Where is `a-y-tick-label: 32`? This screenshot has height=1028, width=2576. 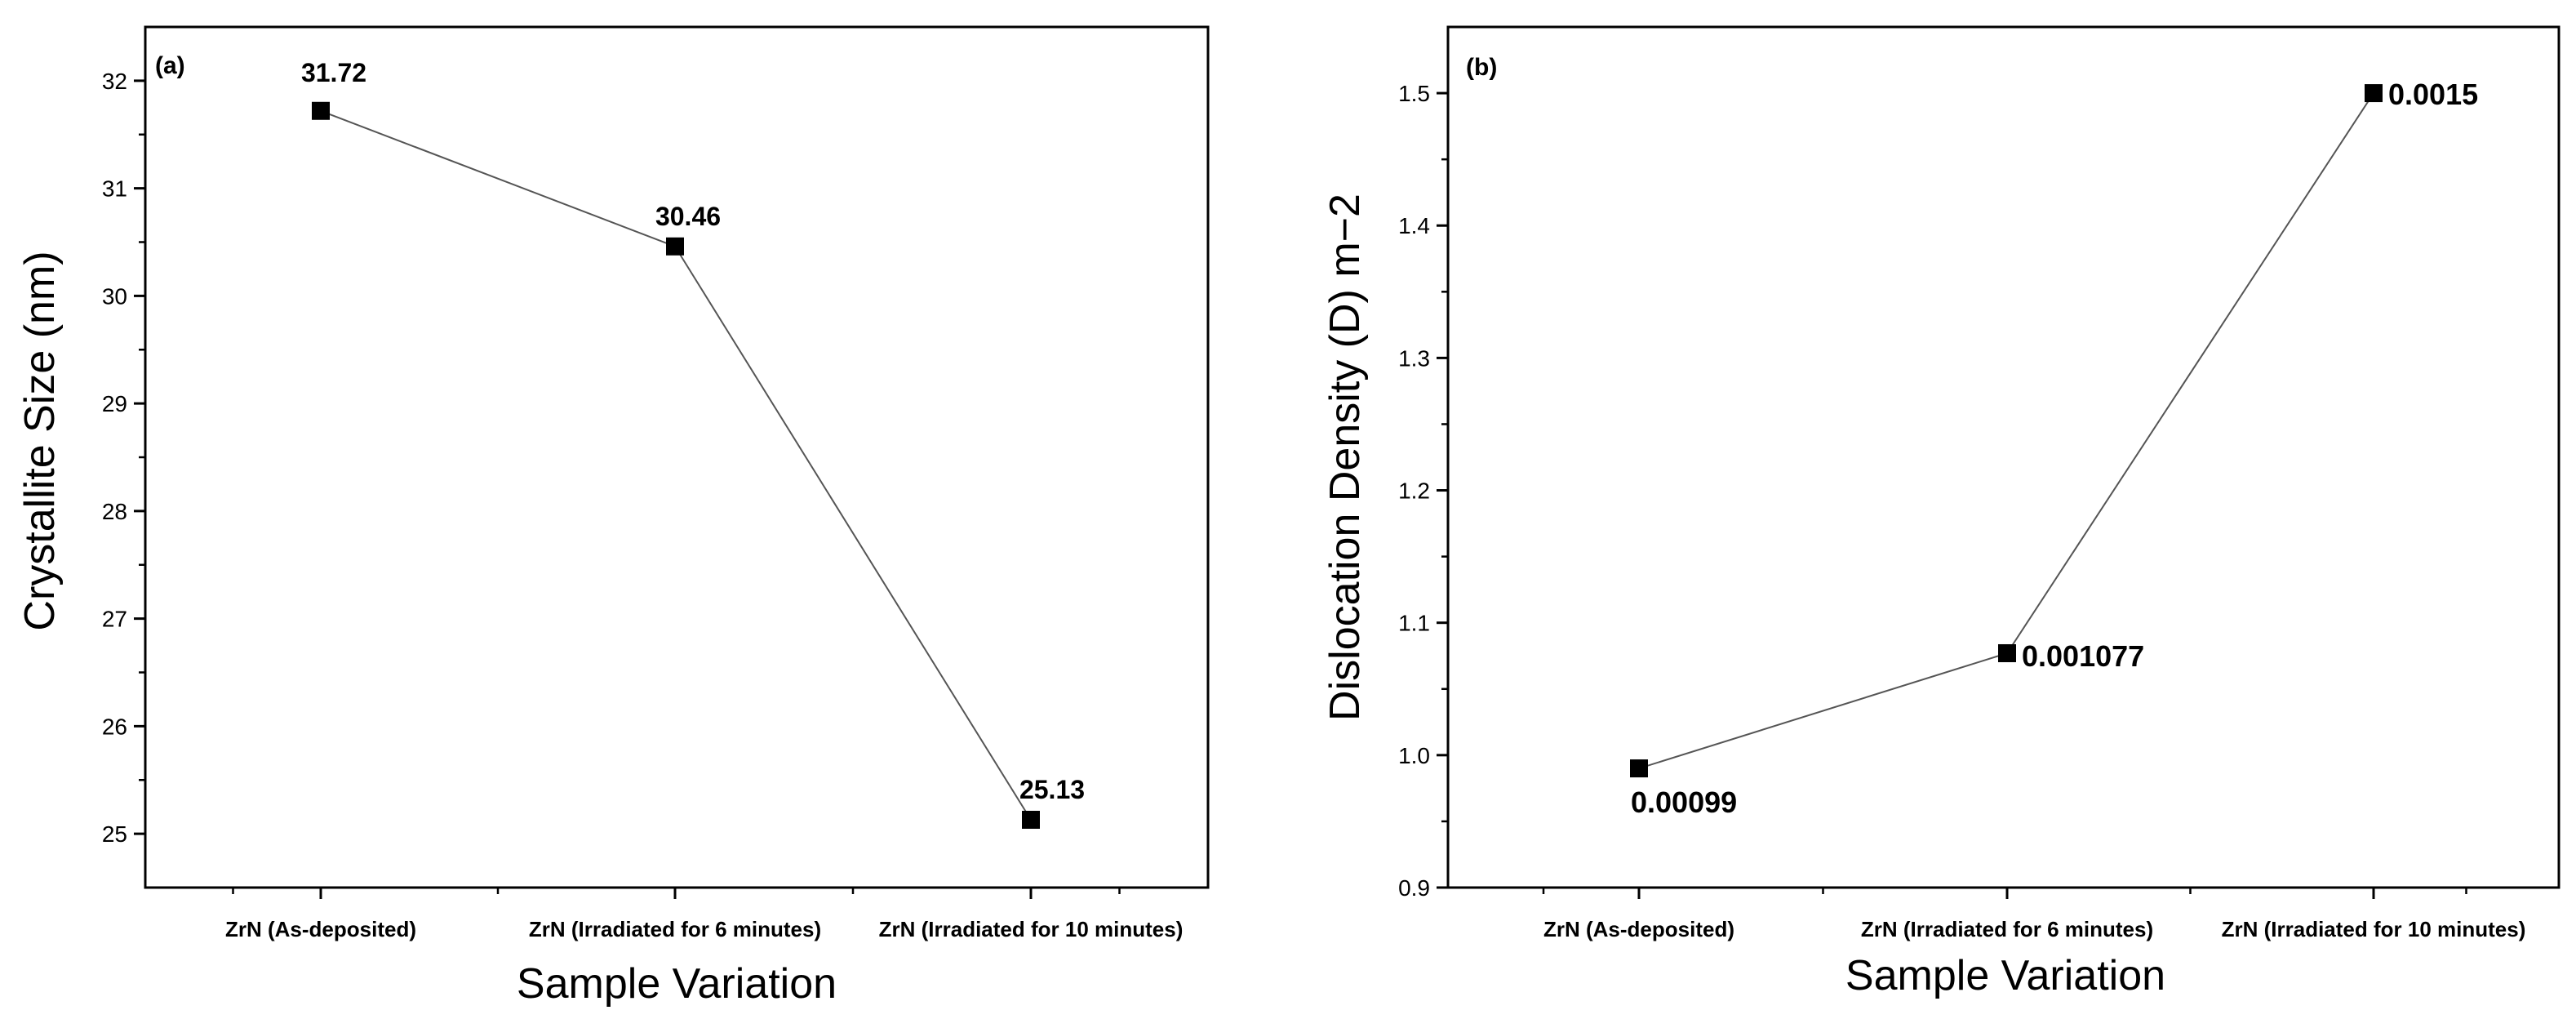 a-y-tick-label: 32 is located at coordinates (114, 81).